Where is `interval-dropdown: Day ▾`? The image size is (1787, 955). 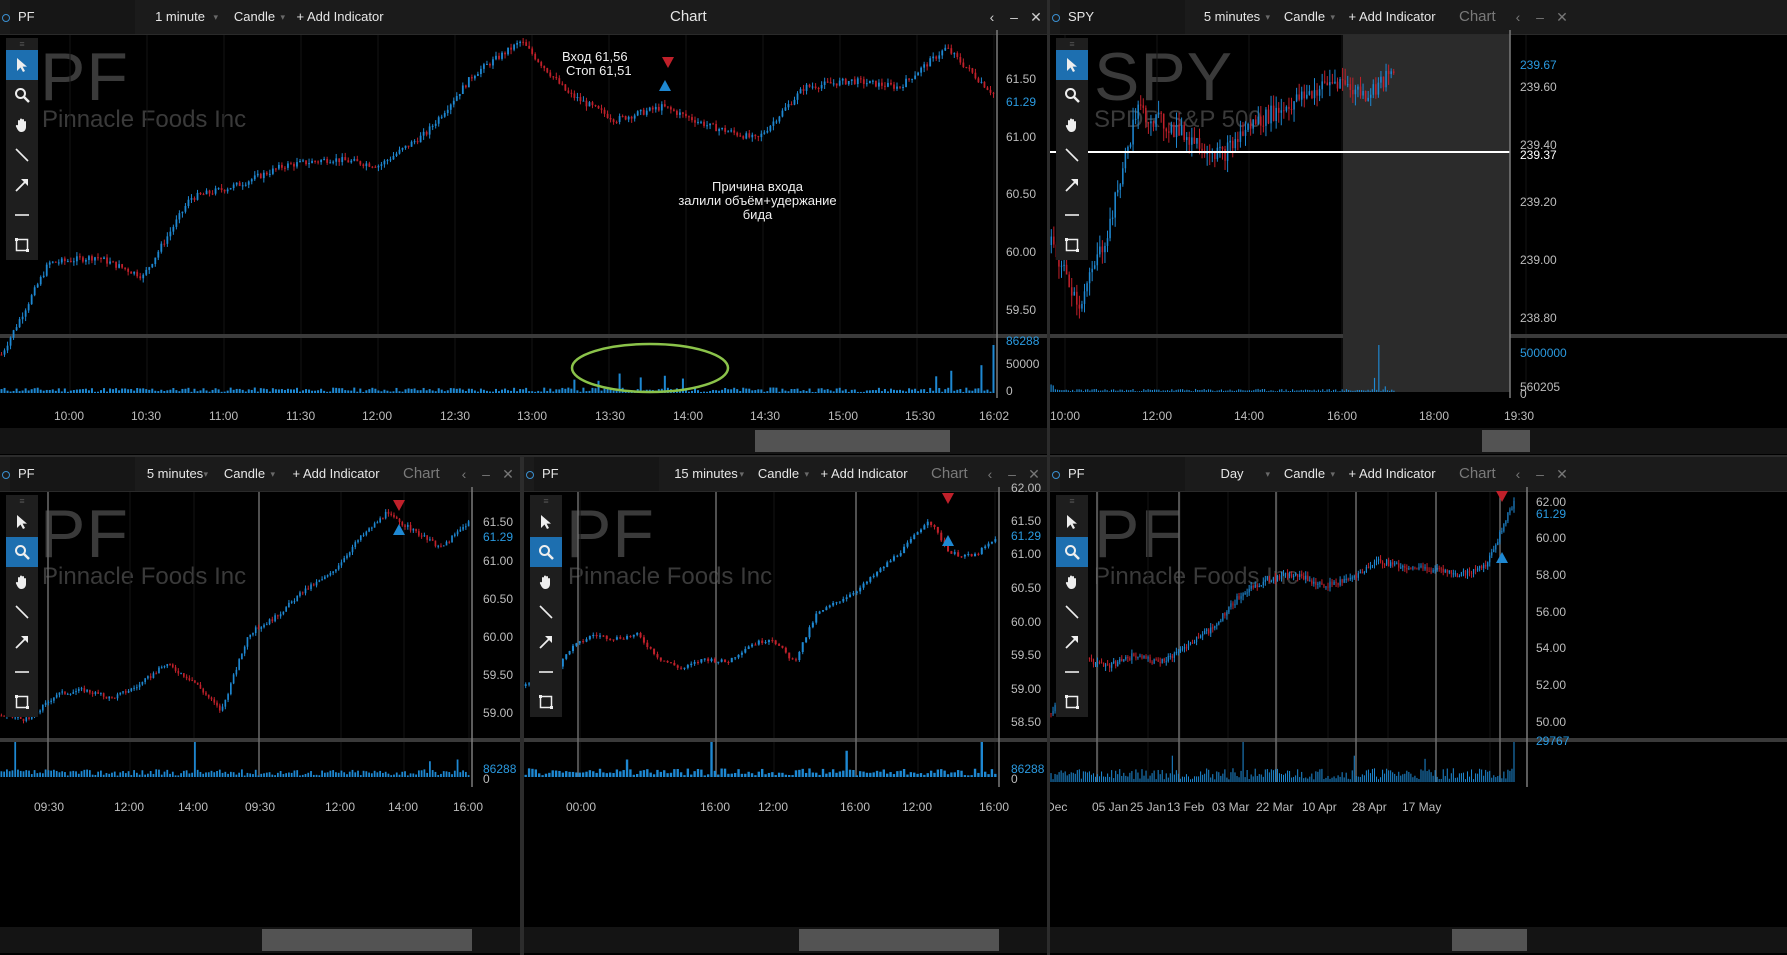 interval-dropdown: Day ▾ is located at coordinates (1232, 474).